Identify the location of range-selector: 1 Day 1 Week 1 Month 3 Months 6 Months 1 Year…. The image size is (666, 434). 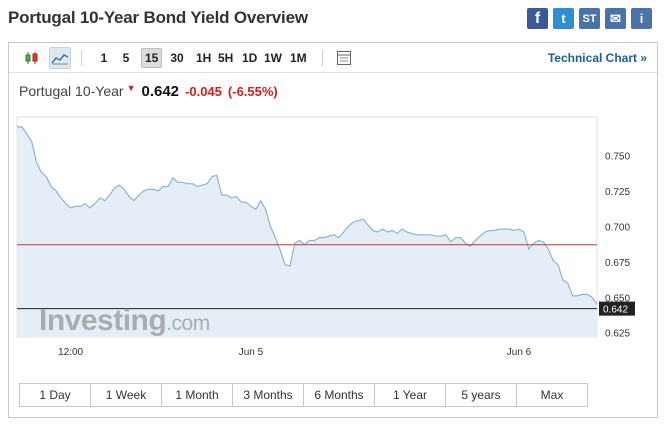
(303, 395).